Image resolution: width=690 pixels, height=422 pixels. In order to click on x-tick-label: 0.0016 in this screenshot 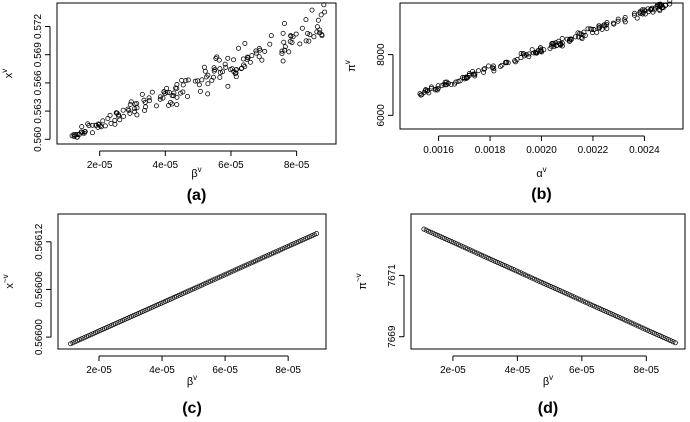, I will do `click(438, 150)`.